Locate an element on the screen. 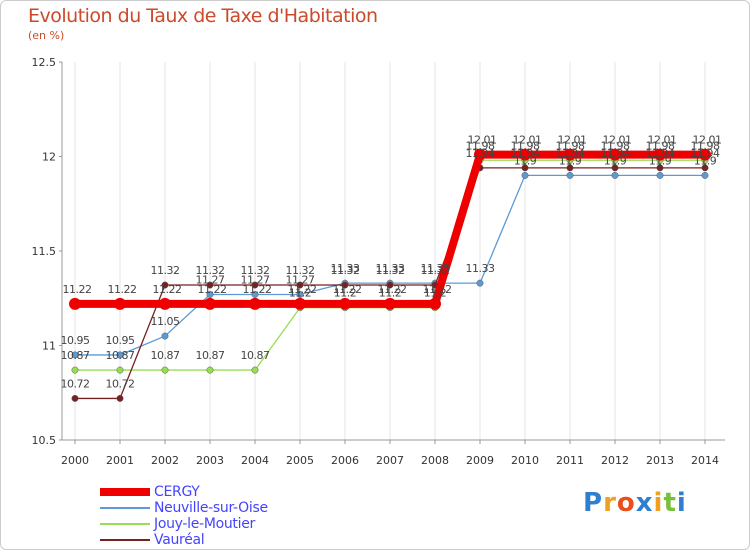  x-tick-label: 2002 is located at coordinates (165, 460).